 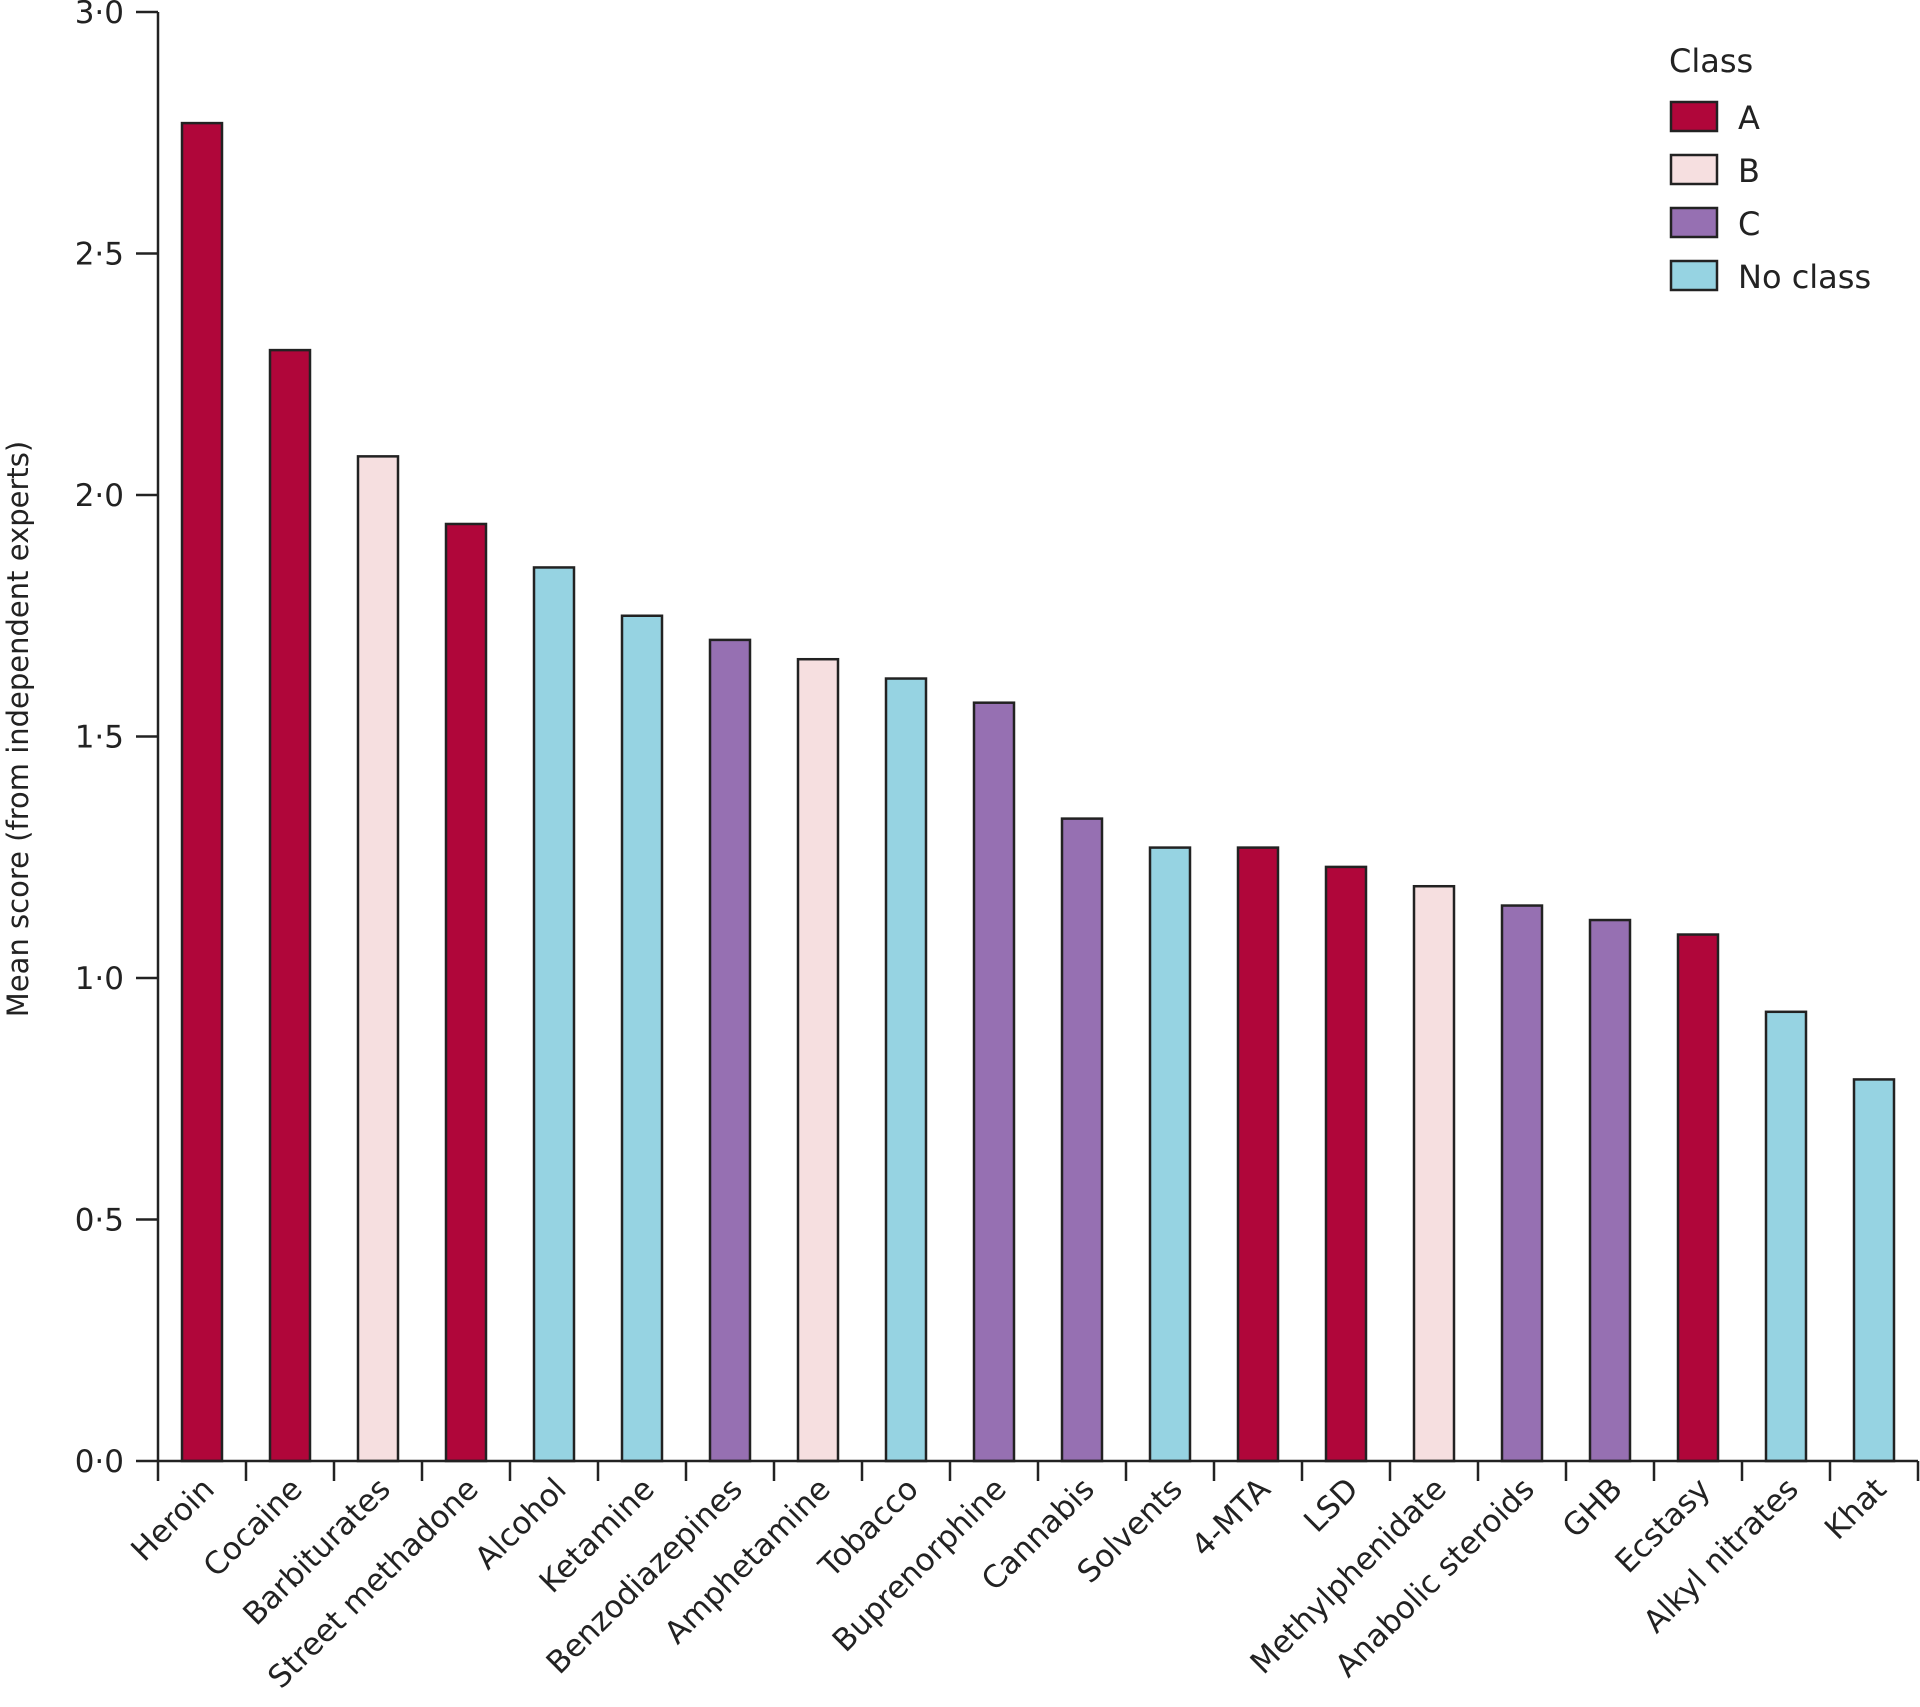 I want to click on x-tick-label: Alkyl nitrates, so click(x=1721, y=1555).